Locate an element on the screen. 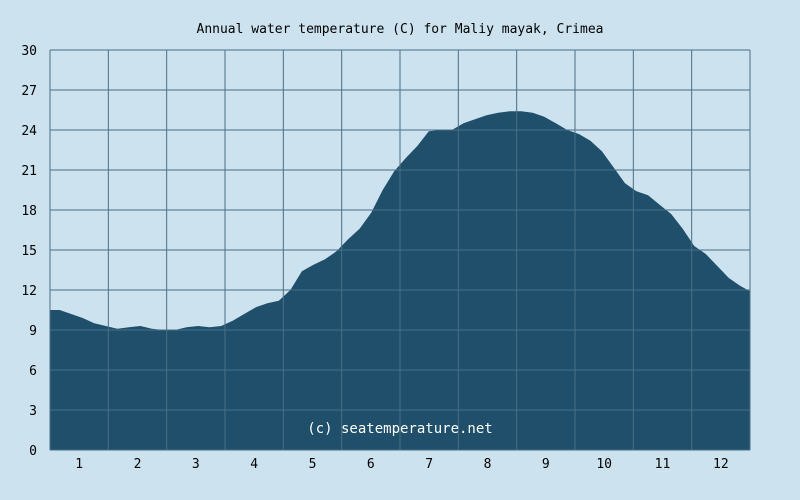  x-tick-label: 11 is located at coordinates (663, 464).